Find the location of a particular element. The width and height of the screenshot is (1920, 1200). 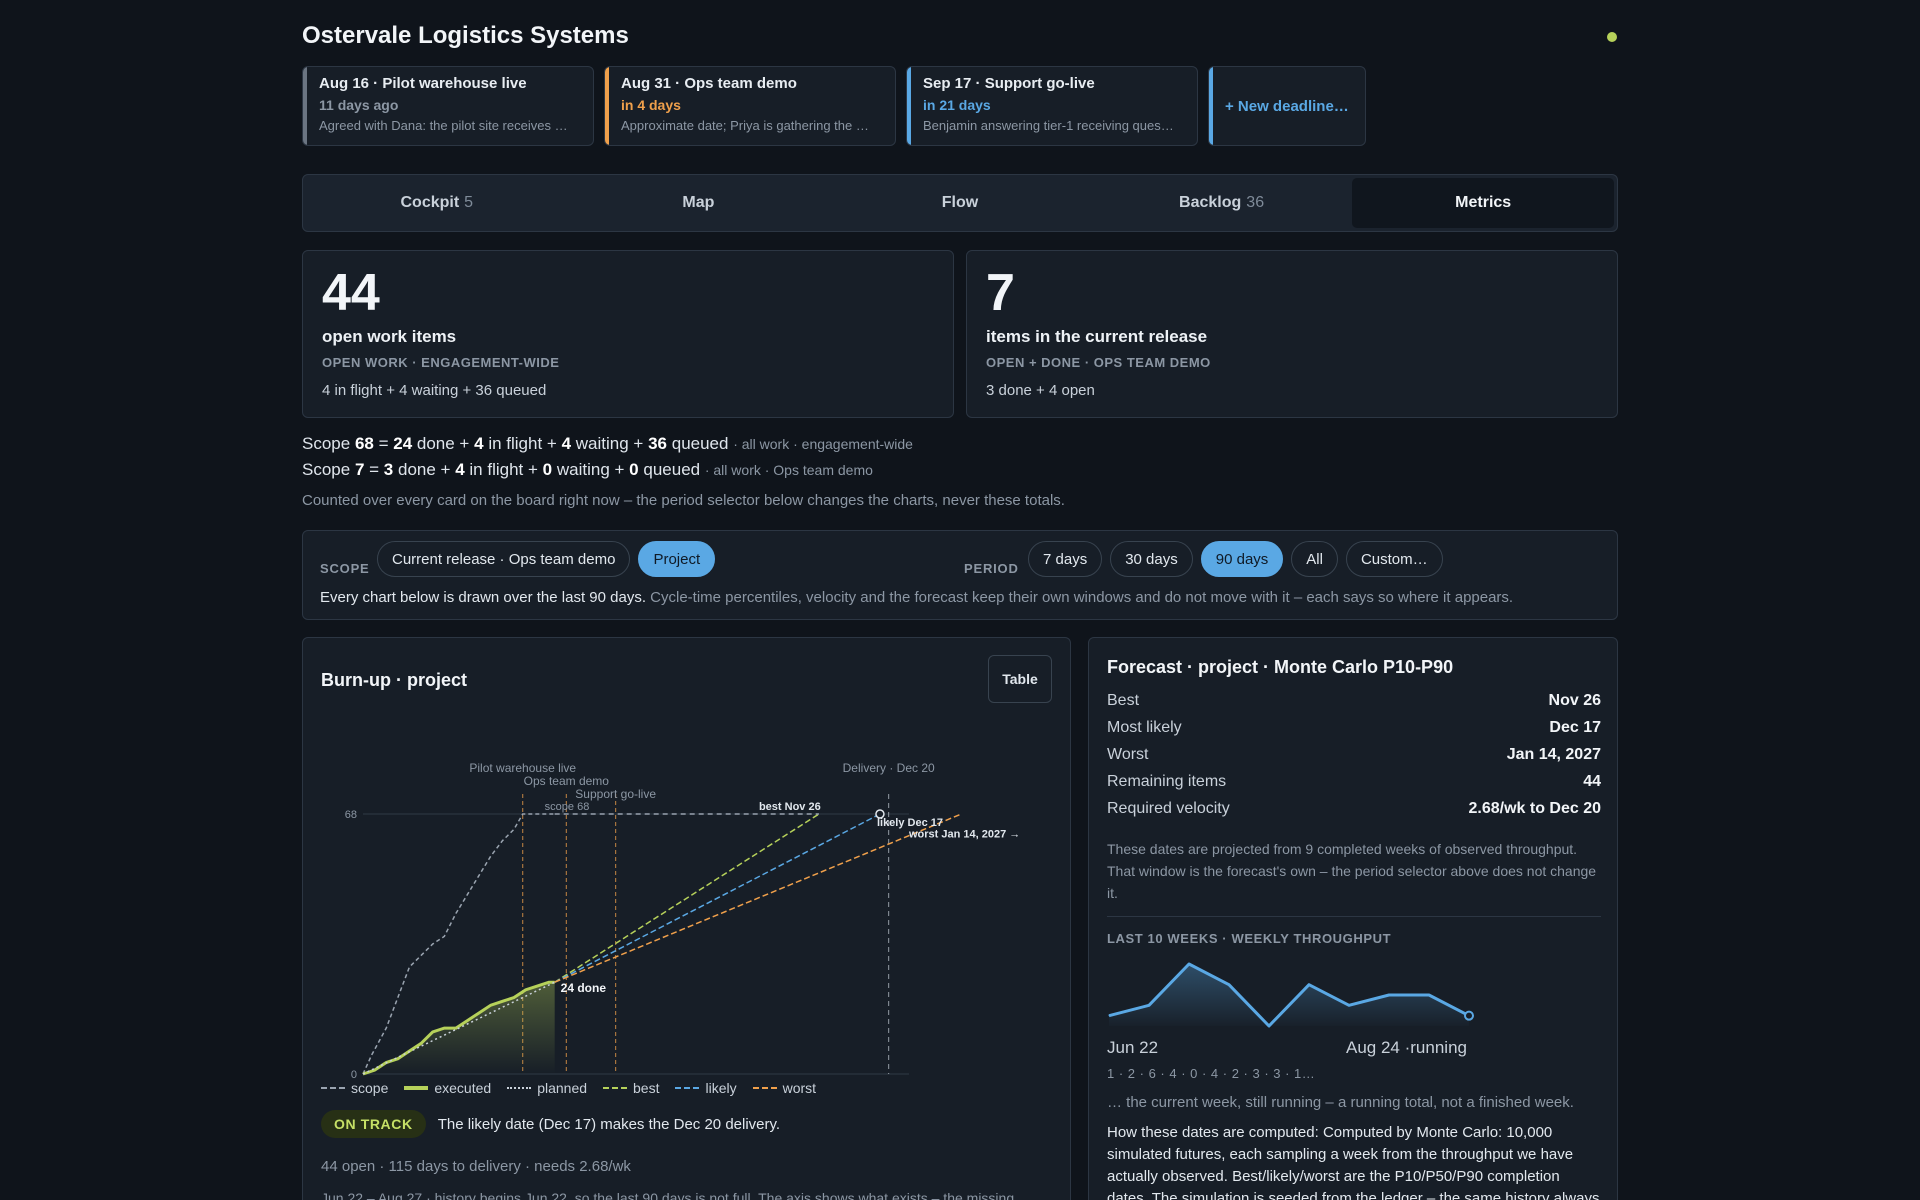

scope-word: waiting + is located at coordinates (609, 443).